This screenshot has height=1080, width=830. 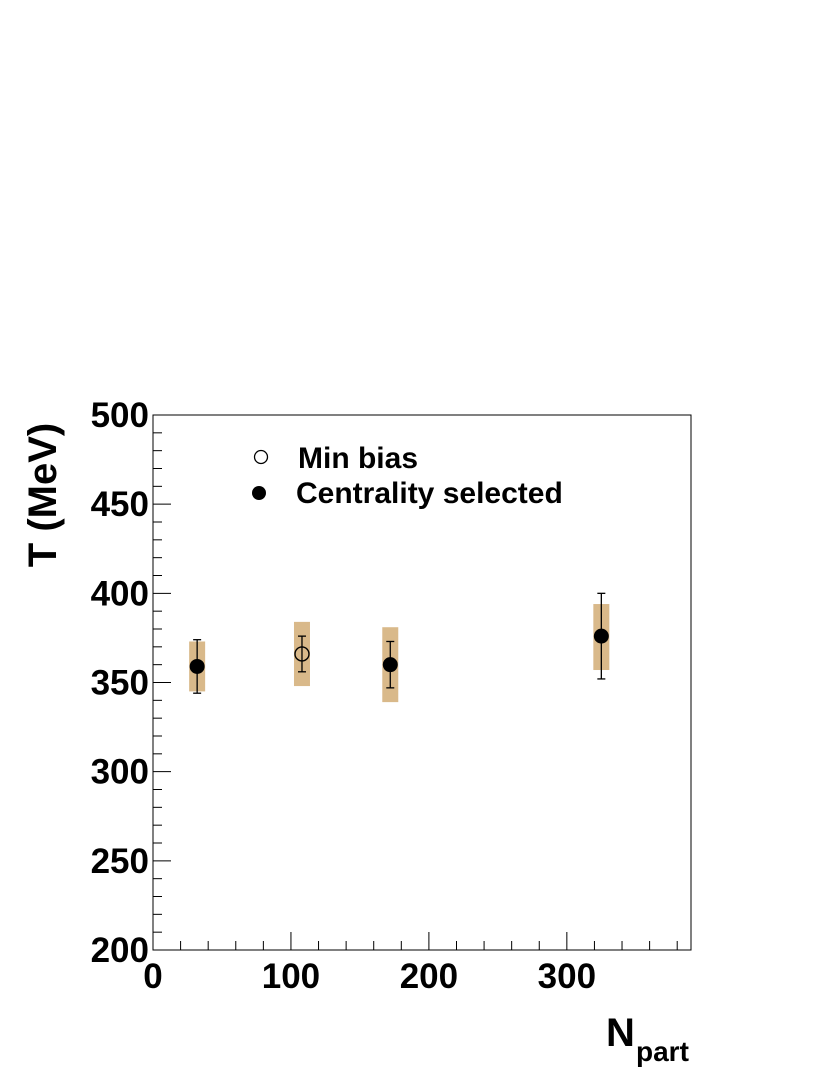 I want to click on x-tick-label: 100, so click(x=291, y=976).